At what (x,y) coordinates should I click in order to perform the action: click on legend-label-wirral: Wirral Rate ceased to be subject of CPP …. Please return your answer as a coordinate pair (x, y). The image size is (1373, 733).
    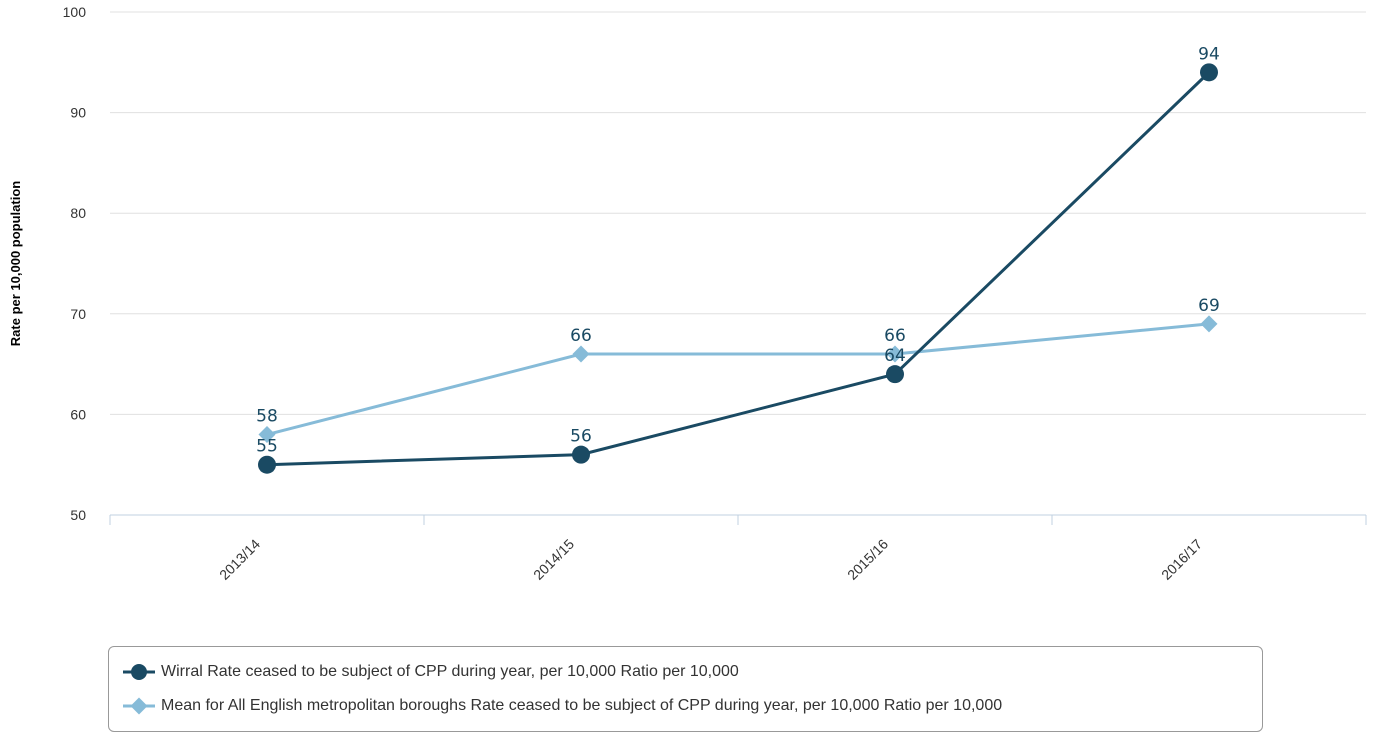
    Looking at the image, I should click on (450, 671).